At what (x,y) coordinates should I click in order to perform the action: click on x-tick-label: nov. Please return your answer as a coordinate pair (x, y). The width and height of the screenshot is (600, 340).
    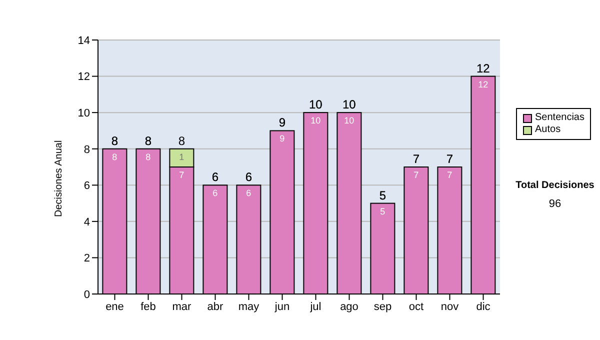
    Looking at the image, I should click on (450, 306).